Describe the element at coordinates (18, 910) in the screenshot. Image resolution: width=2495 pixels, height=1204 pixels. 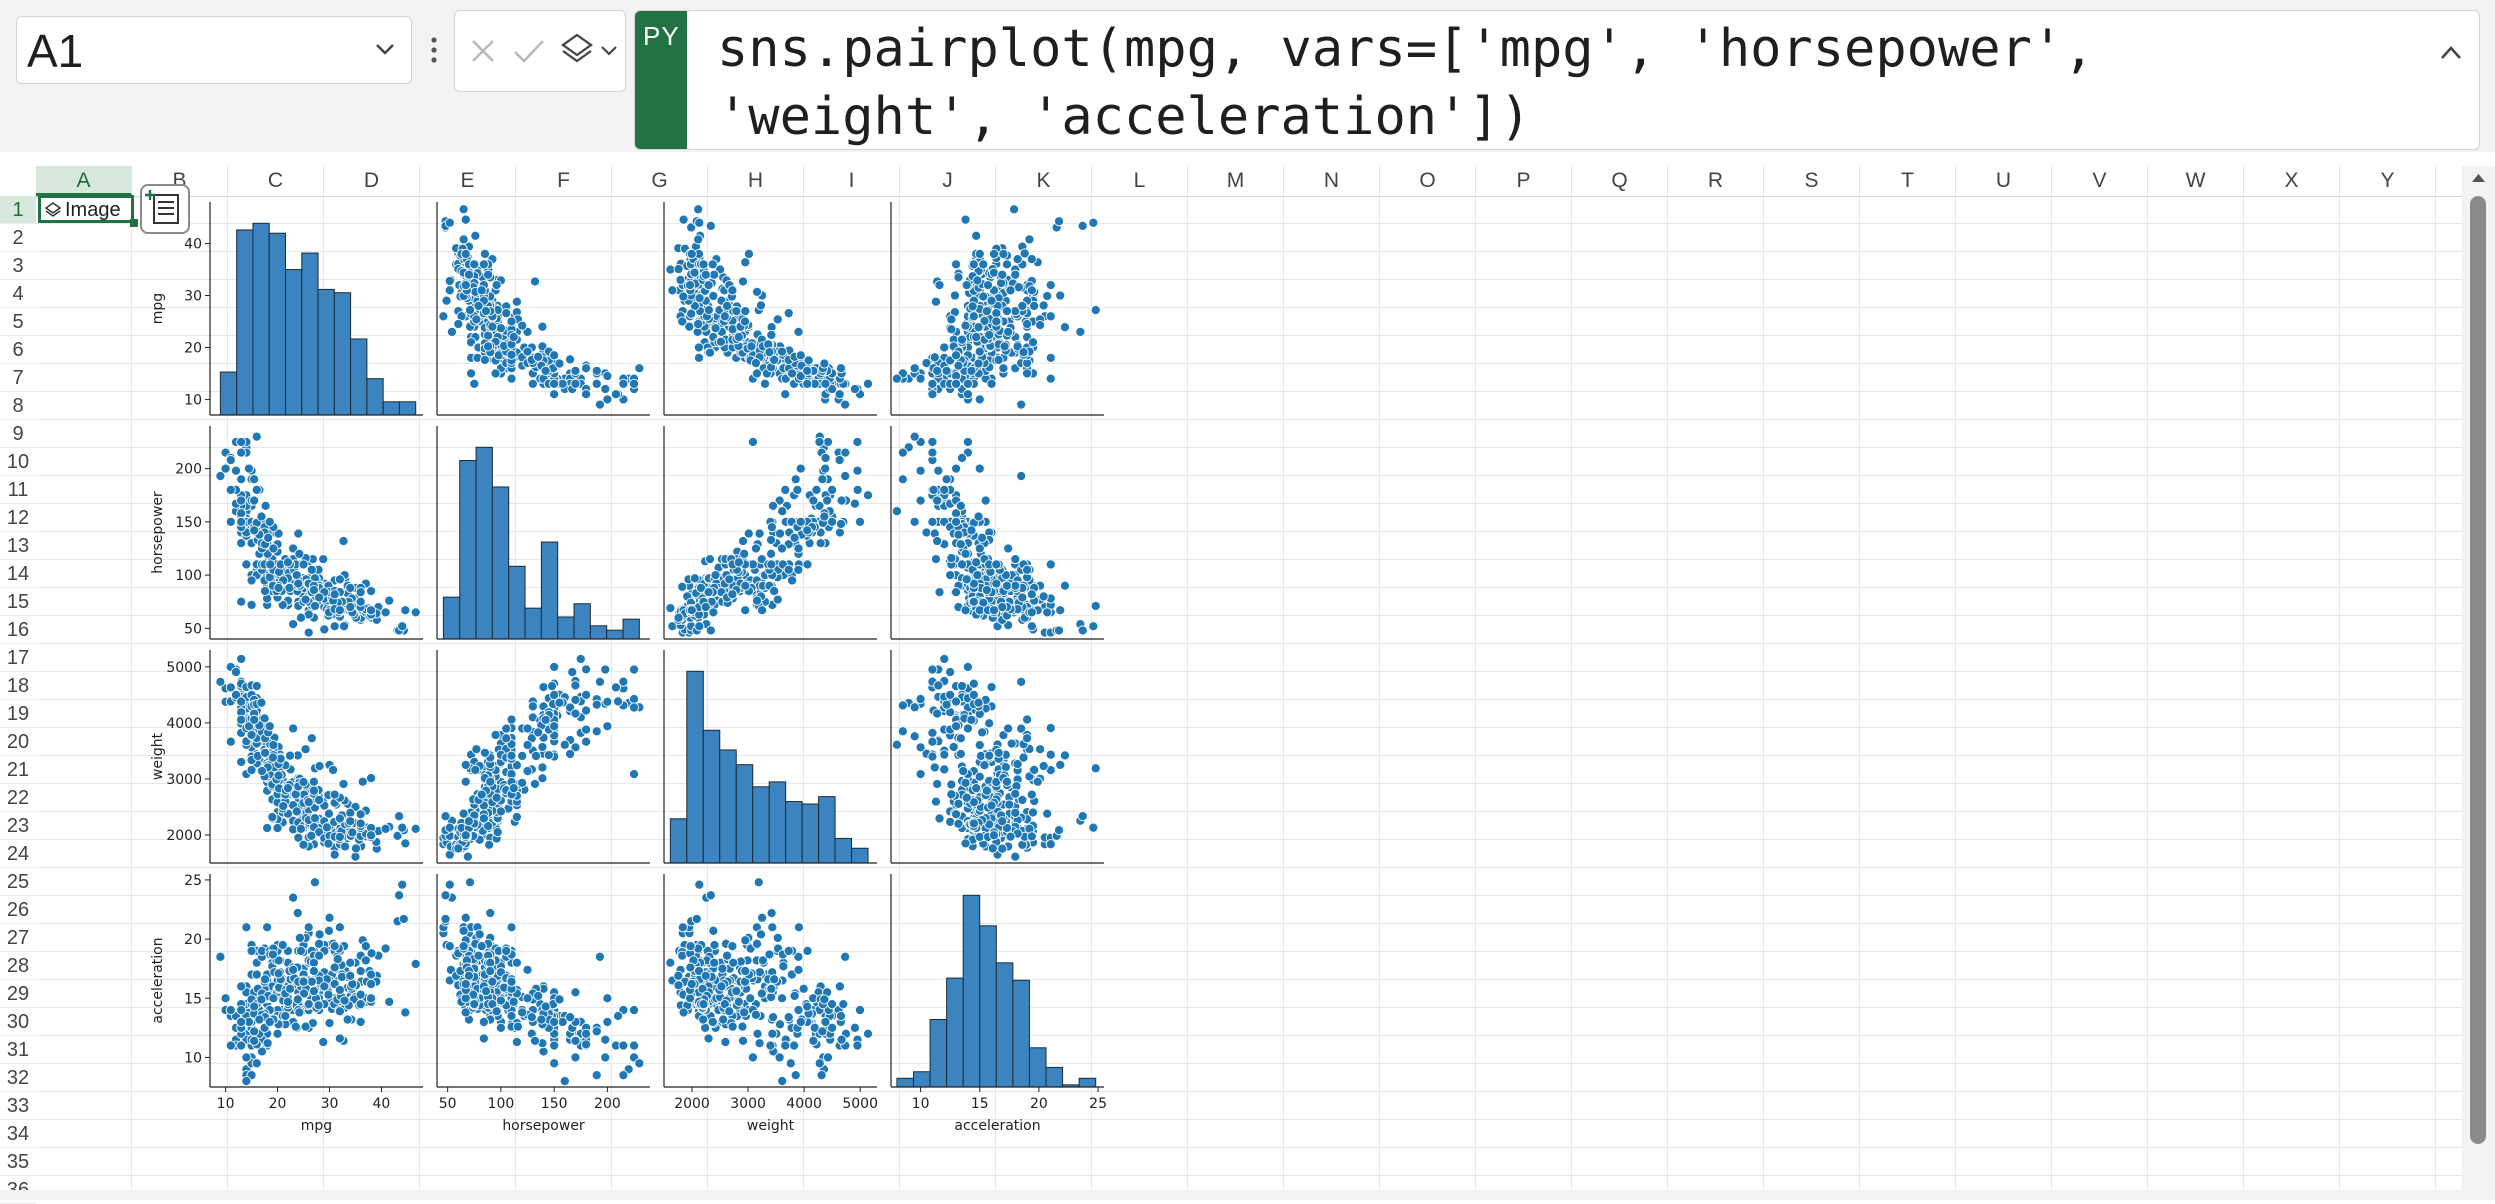
I see `row-header-26: 26` at that location.